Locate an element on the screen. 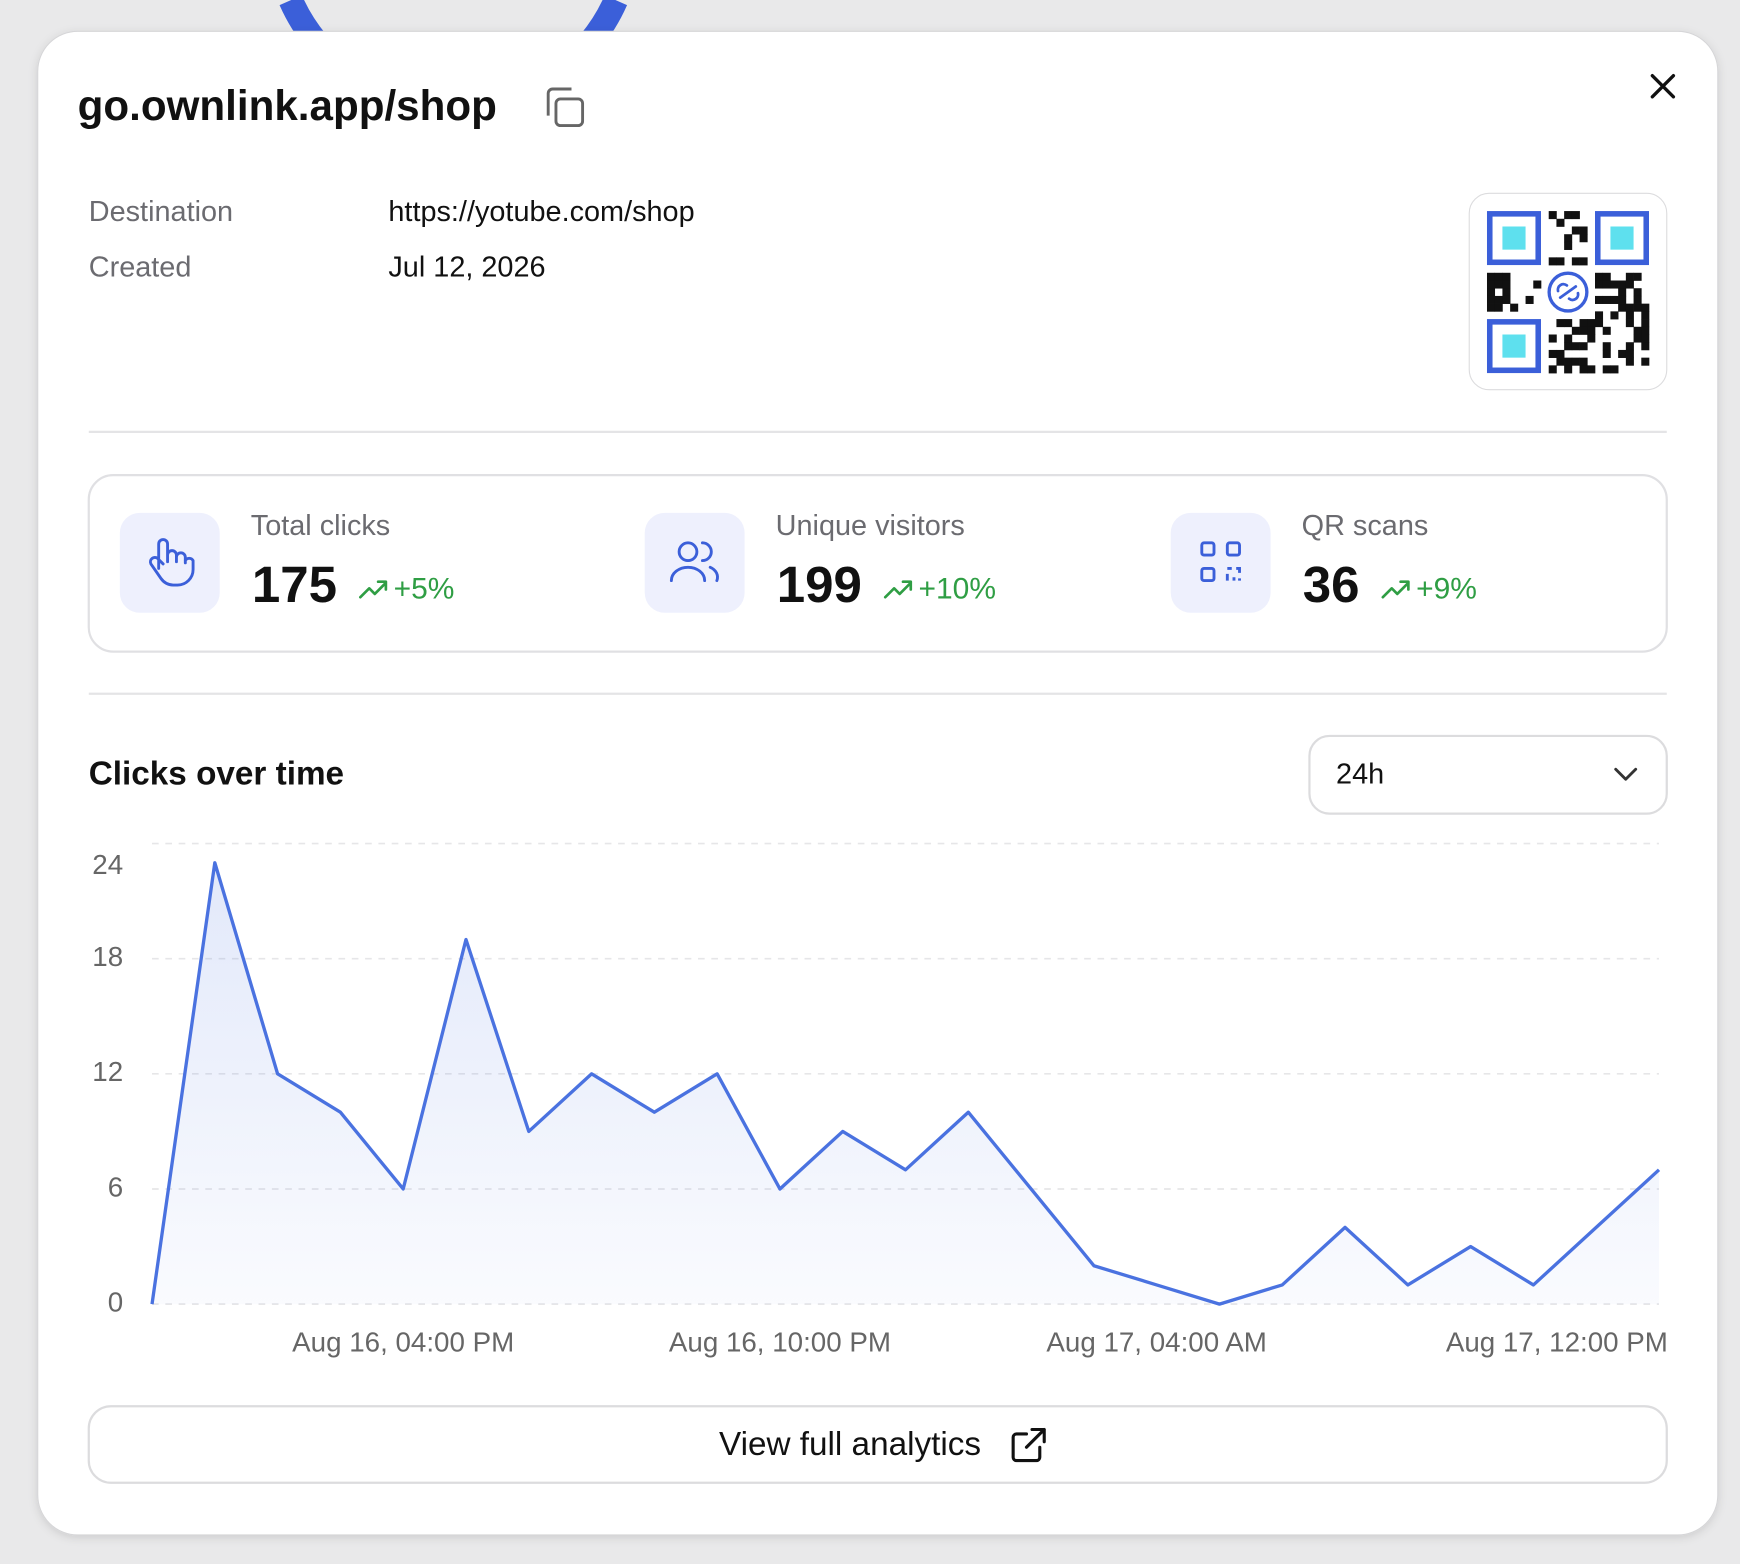 The image size is (1740, 1564). stat-label: Unique visitors is located at coordinates (870, 526).